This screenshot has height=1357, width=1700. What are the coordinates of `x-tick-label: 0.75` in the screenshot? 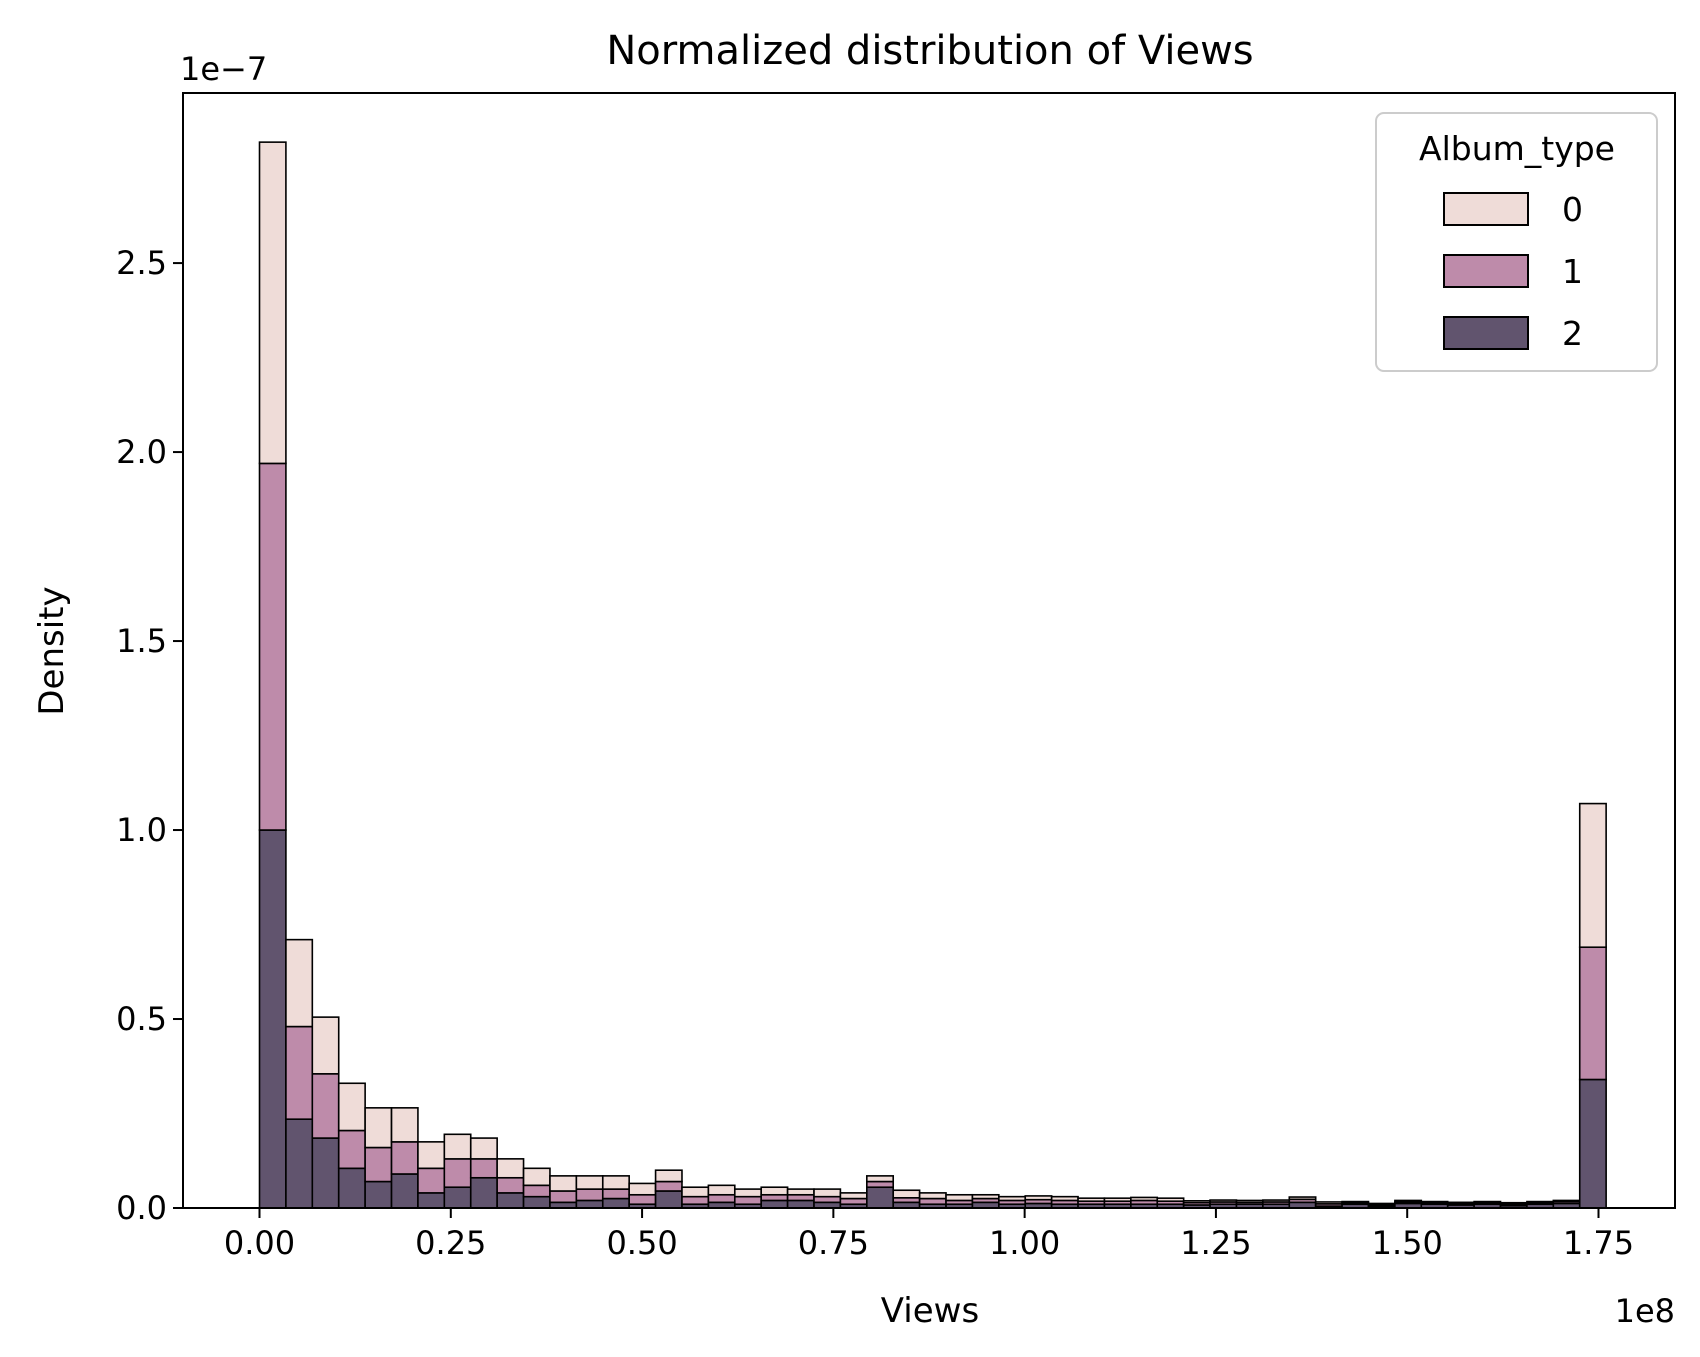 It's located at (833, 1243).